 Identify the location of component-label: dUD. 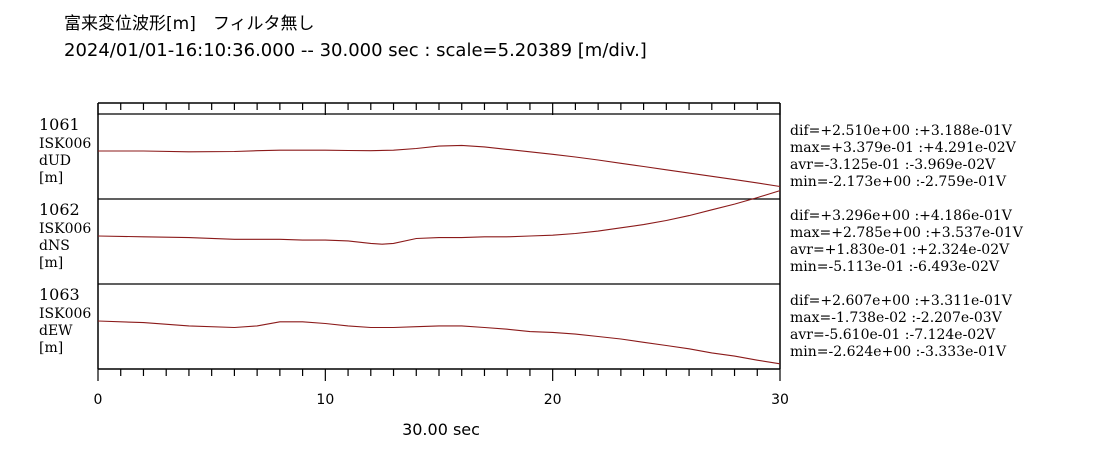
(55, 161).